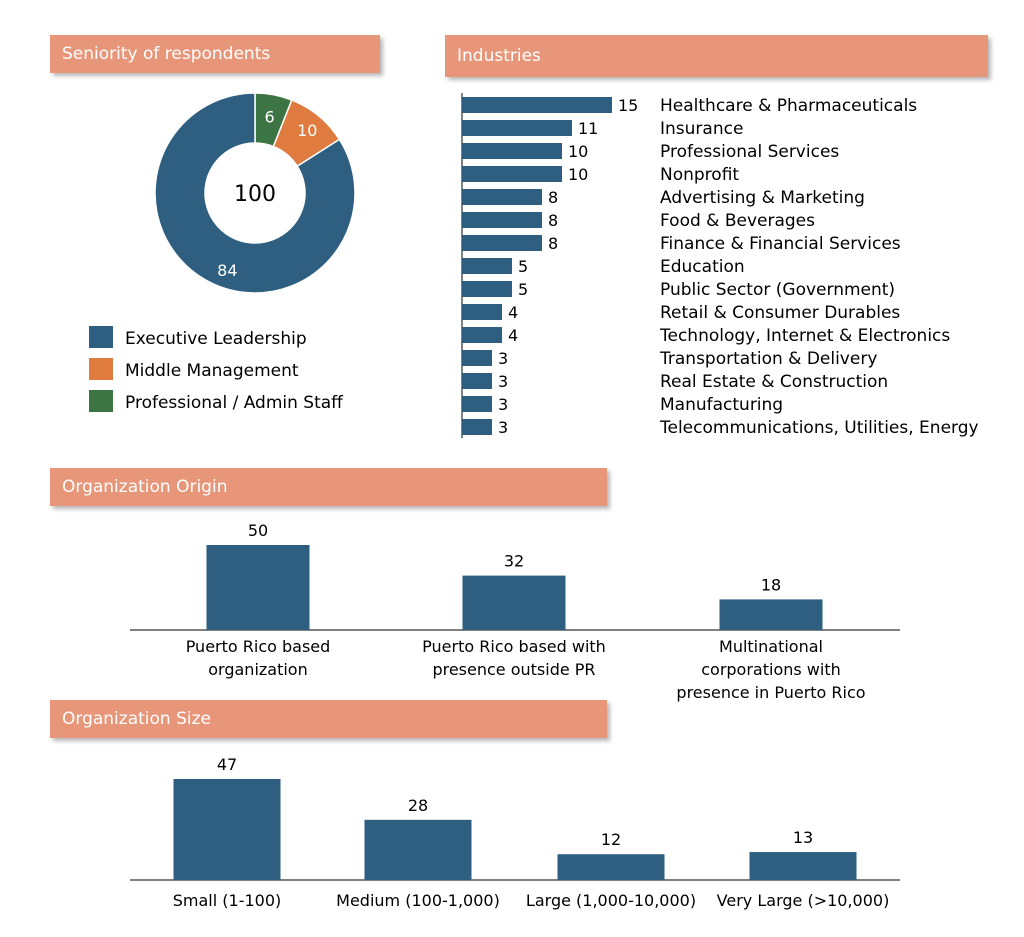 Image resolution: width=1024 pixels, height=937 pixels. Describe the element at coordinates (514, 646) in the screenshot. I see `origin-label-2-line-1: Puerto Rico based with` at that location.